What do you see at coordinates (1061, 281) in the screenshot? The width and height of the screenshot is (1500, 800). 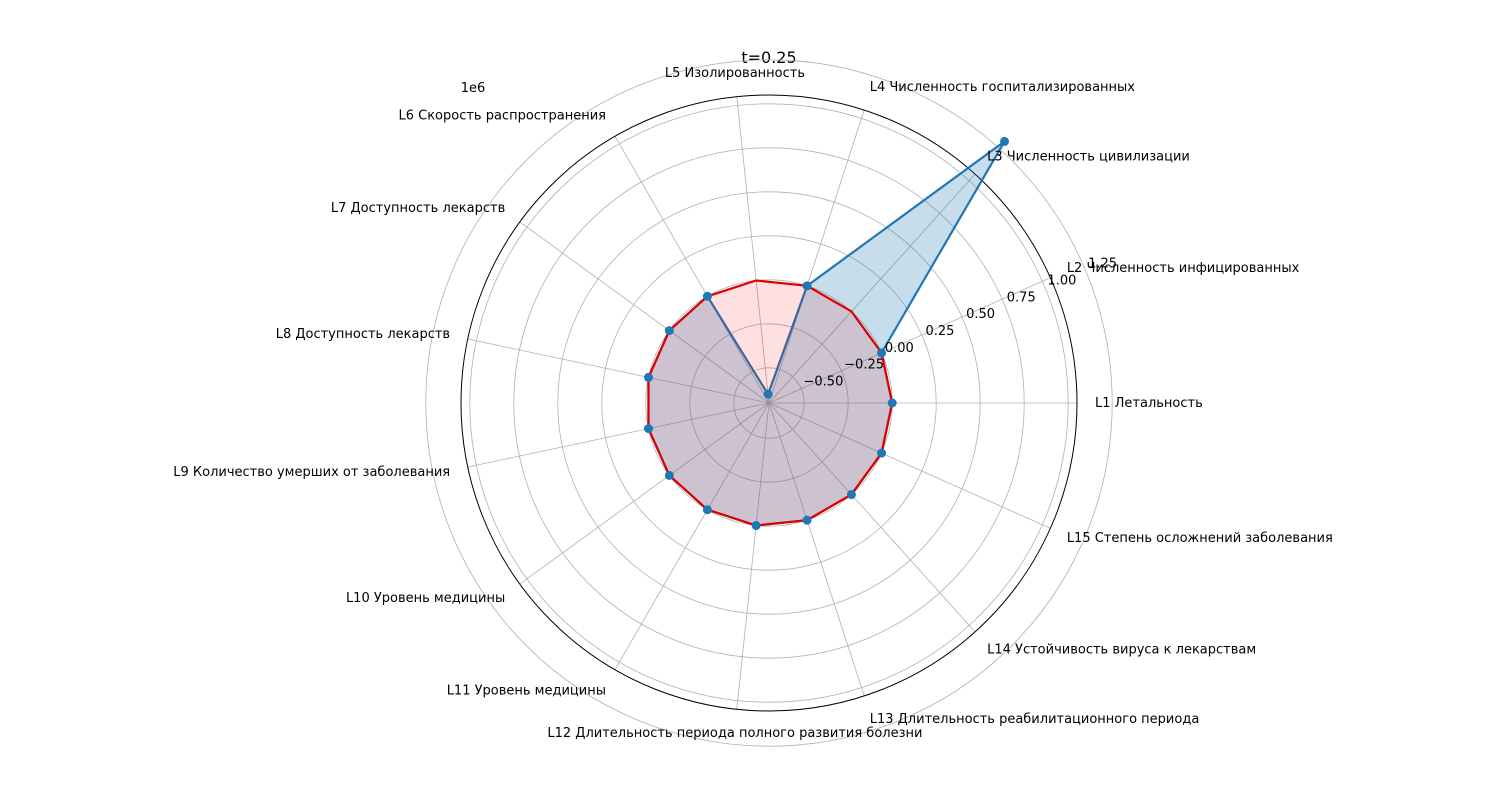 I see `radial-tick-label: 1.00` at bounding box center [1061, 281].